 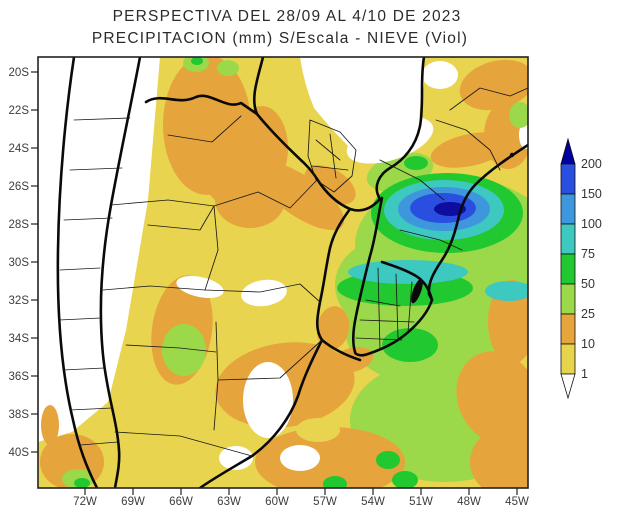 I want to click on legend-value: 100, so click(x=591, y=224).